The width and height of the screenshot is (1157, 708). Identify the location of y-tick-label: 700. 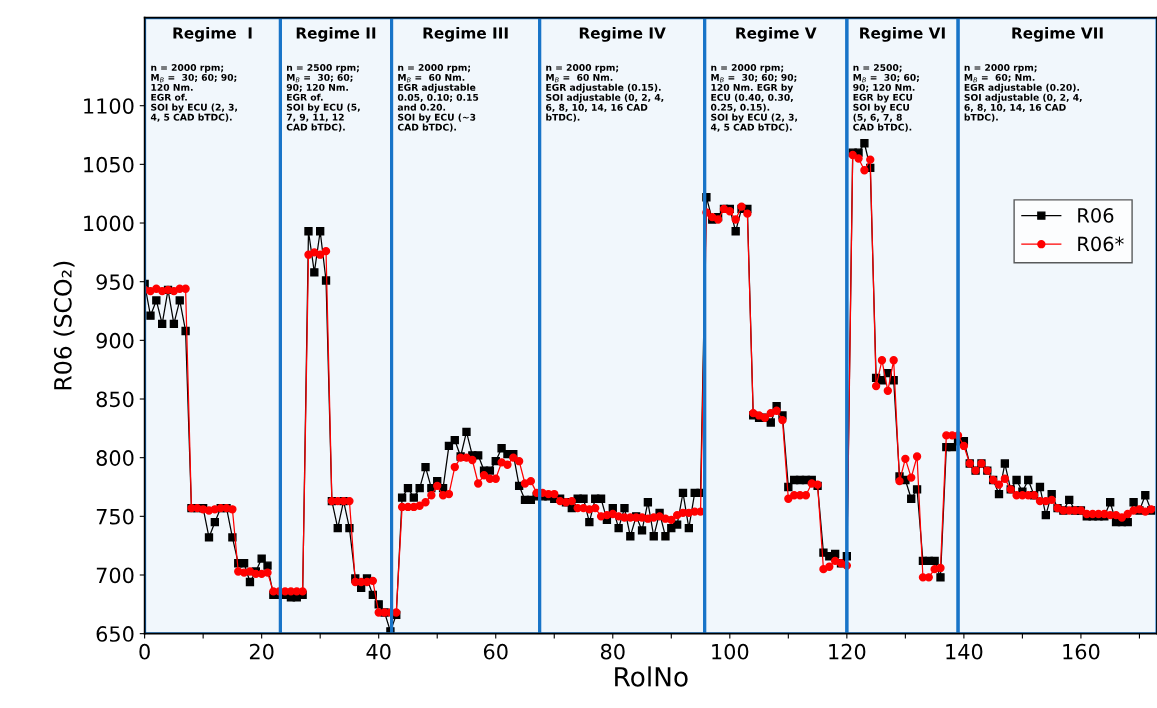
(115, 575).